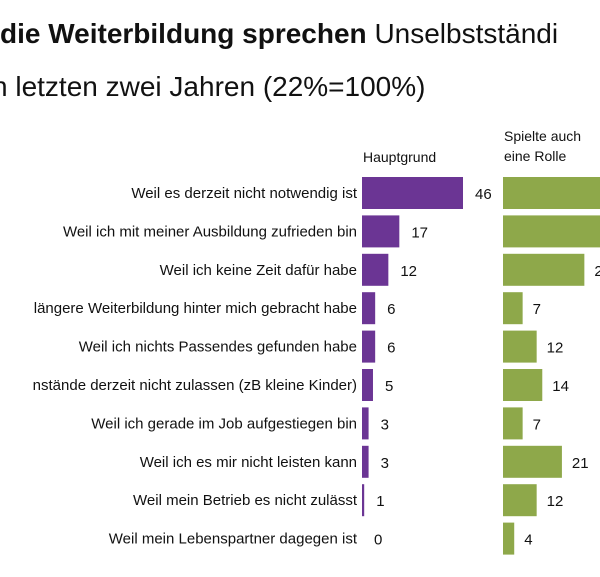 The height and width of the screenshot is (577, 600). Describe the element at coordinates (258, 270) in the screenshot. I see `category-label: Weil ich keine Zeit dafür habe` at that location.